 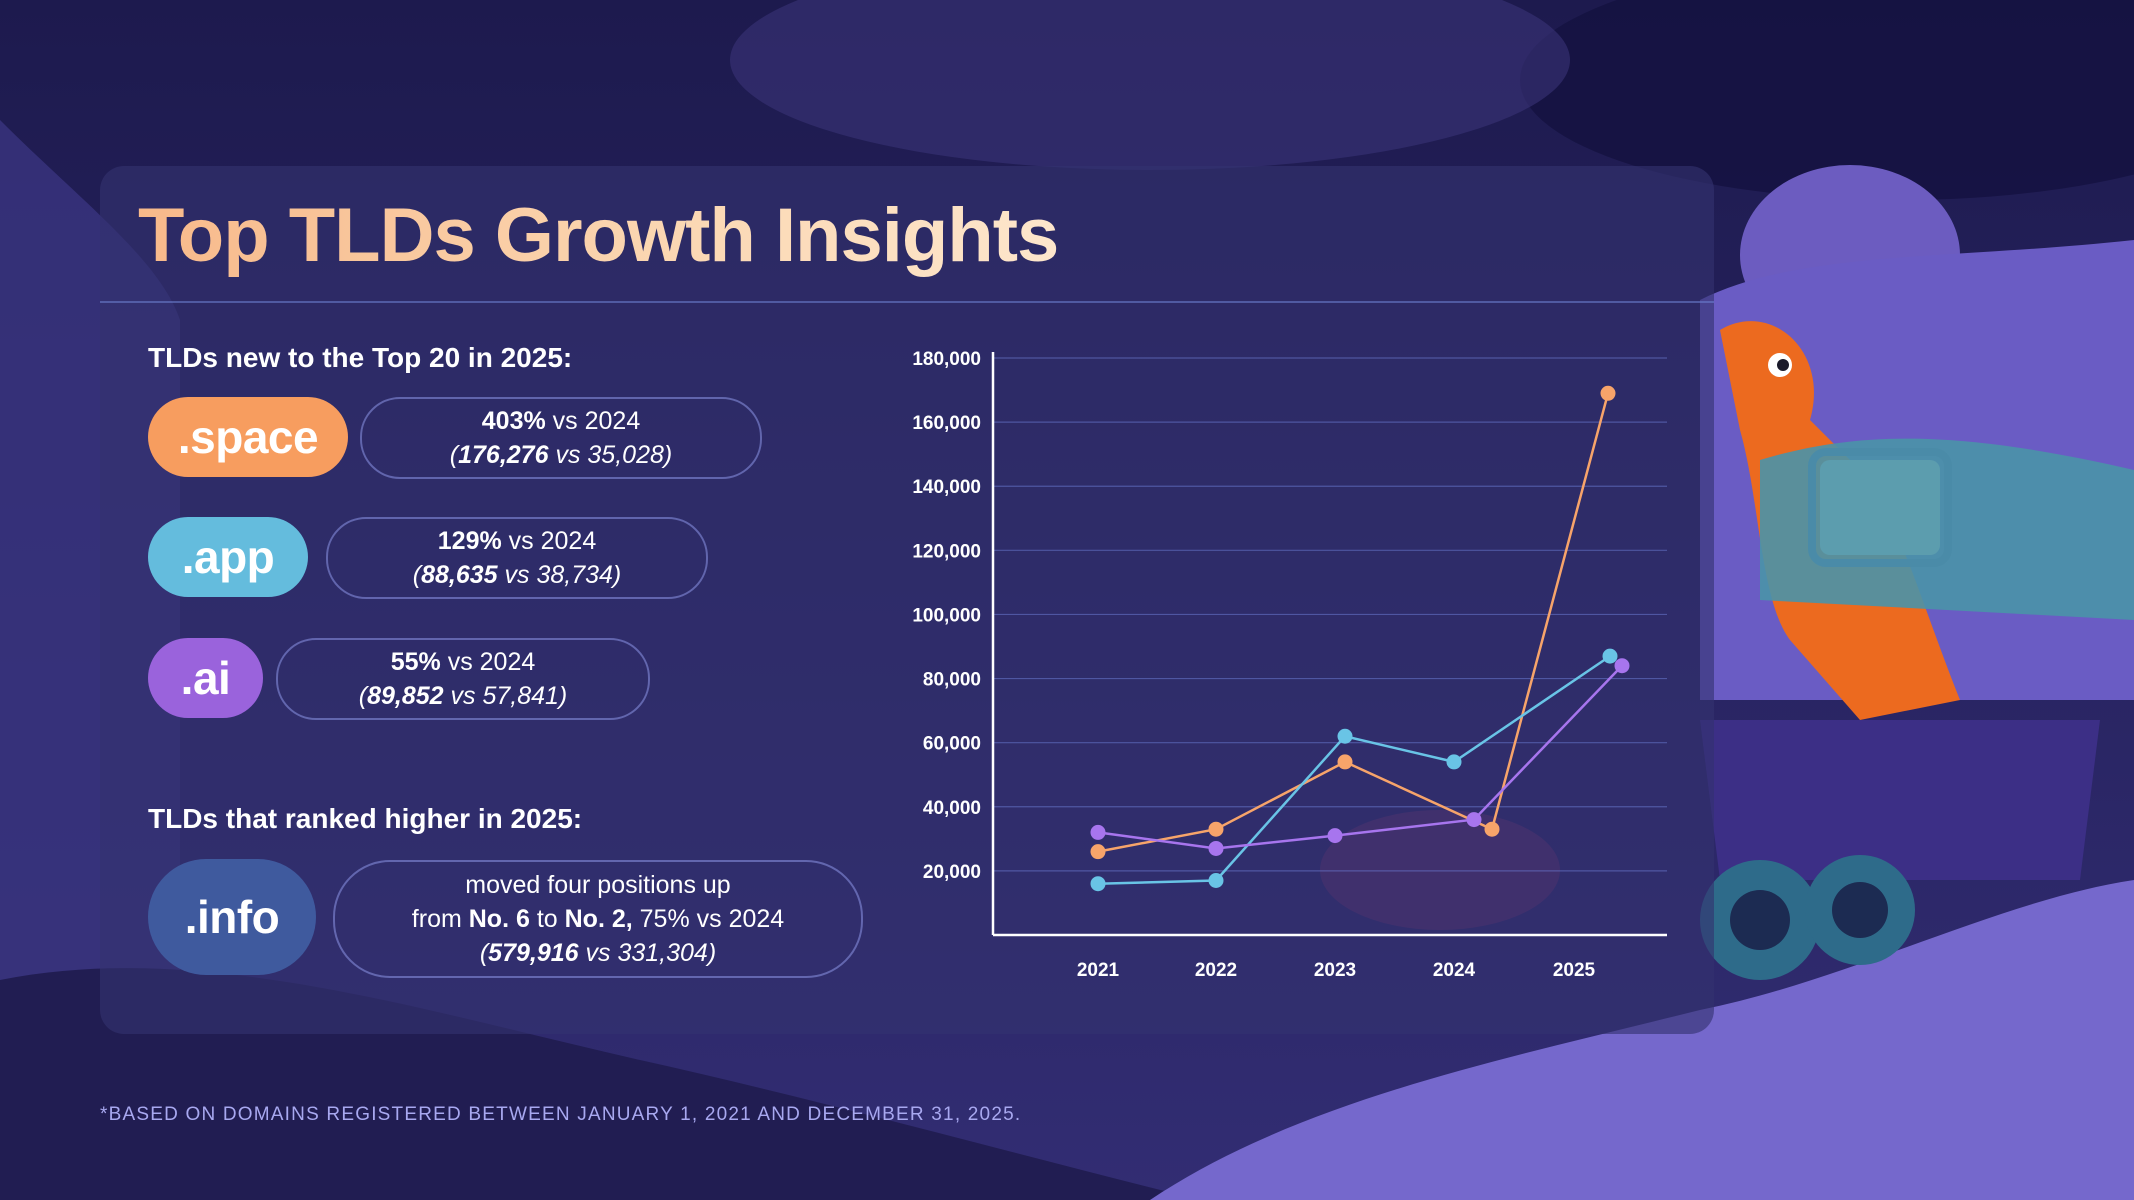 What do you see at coordinates (463, 679) in the screenshot?
I see `tld-stat-ai: 55% vs 2024 (89,852 vs 57,841)` at bounding box center [463, 679].